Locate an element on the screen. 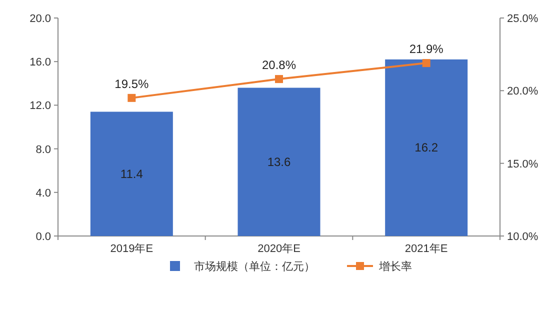 This screenshot has height=327, width=557. y2-tick-label: 20.0% is located at coordinates (522, 92).